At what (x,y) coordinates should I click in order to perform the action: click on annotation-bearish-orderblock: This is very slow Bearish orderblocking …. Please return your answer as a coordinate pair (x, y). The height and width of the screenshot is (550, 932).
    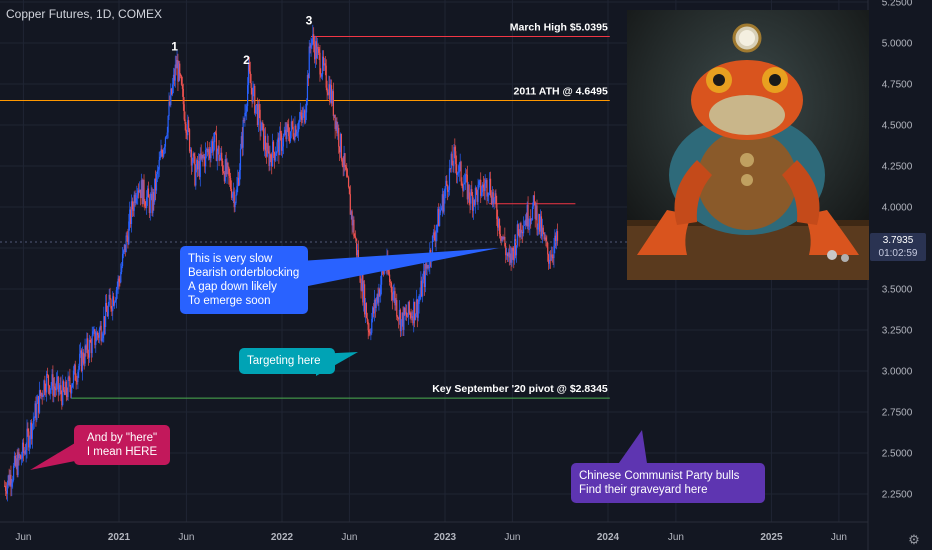
    Looking at the image, I should click on (244, 280).